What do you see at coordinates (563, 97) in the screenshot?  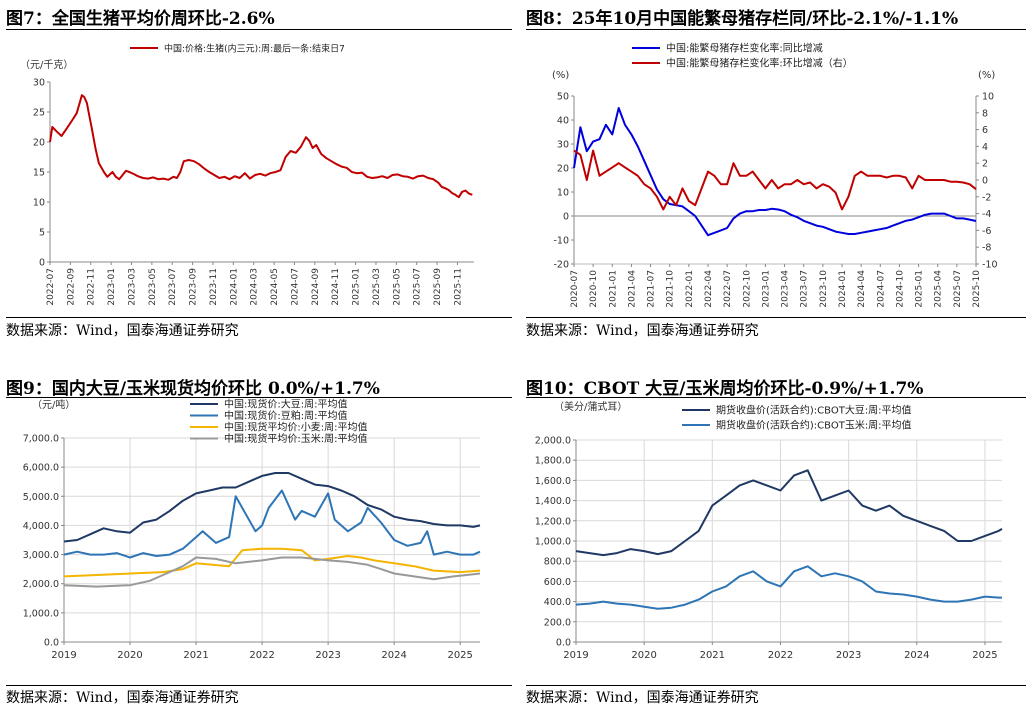 I see `y-tick-label: 50` at bounding box center [563, 97].